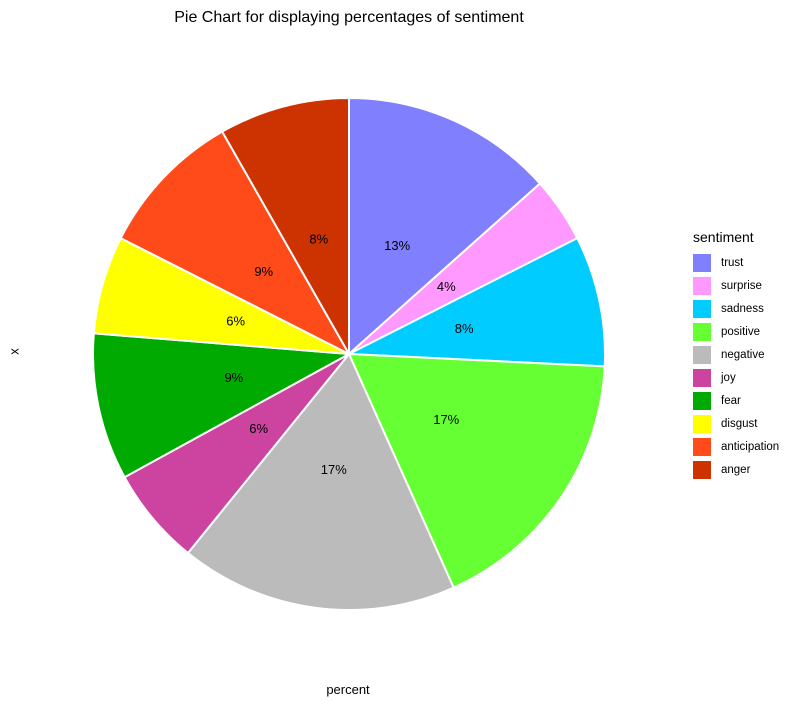  I want to click on legend-label: joy, so click(728, 377).